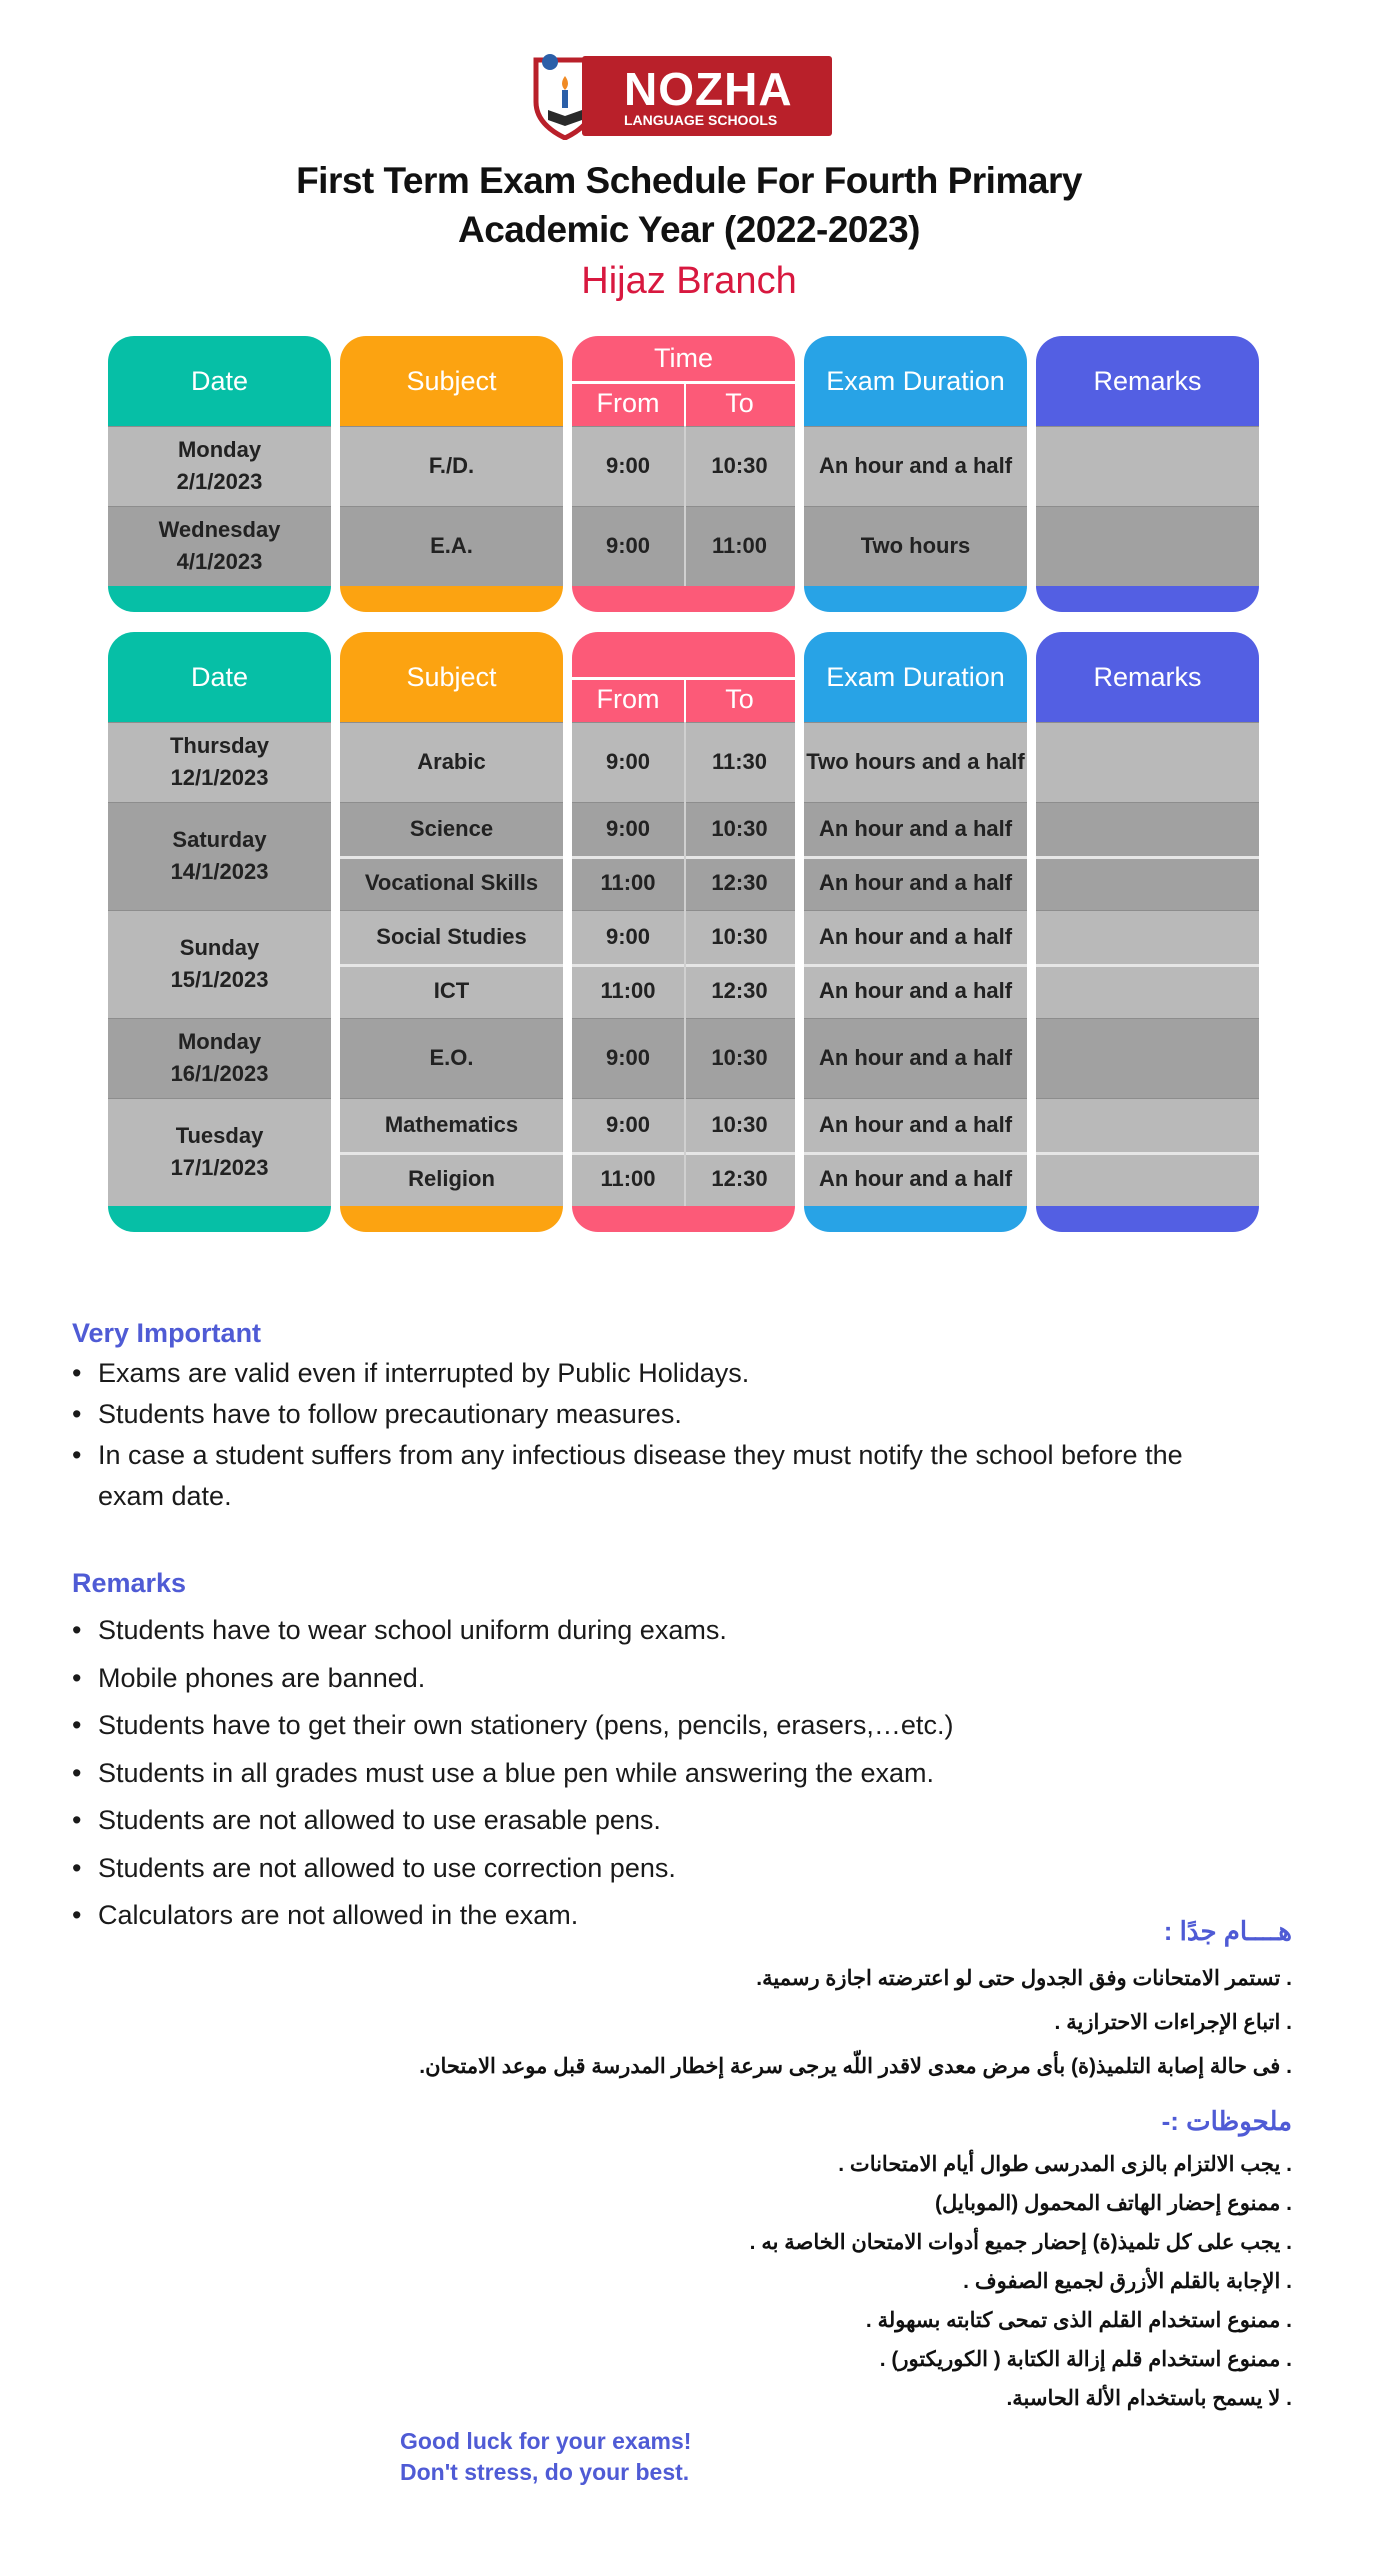  Describe the element at coordinates (219, 1073) in the screenshot. I see `date-label: 16/1/2023` at that location.